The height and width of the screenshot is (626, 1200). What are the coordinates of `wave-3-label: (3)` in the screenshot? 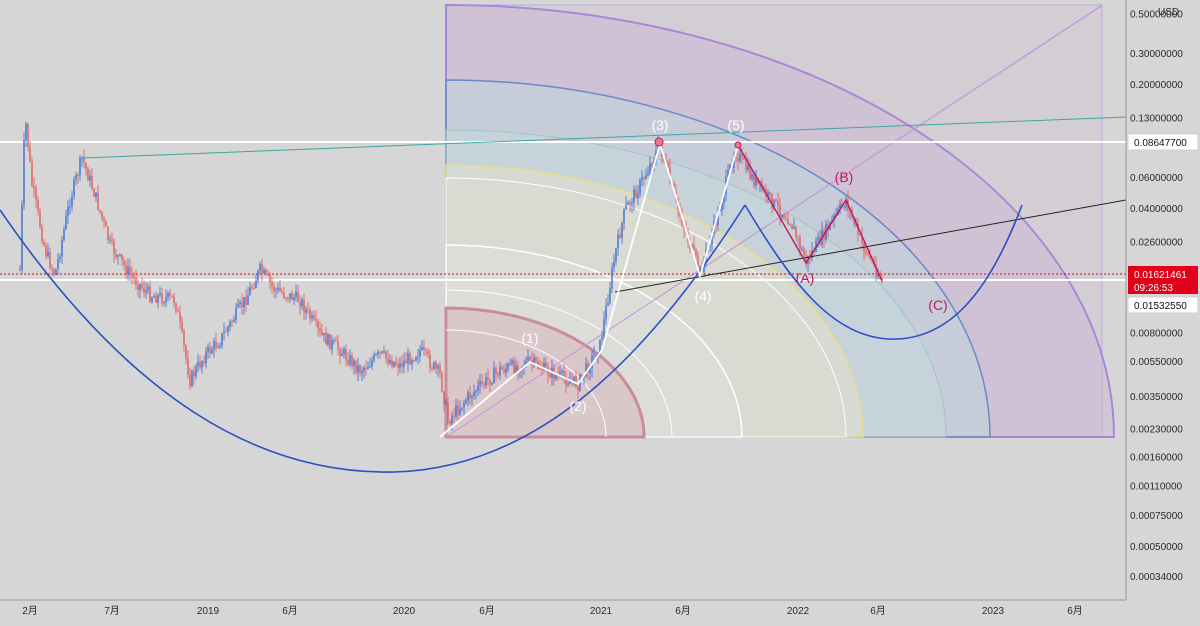 It's located at (659, 125).